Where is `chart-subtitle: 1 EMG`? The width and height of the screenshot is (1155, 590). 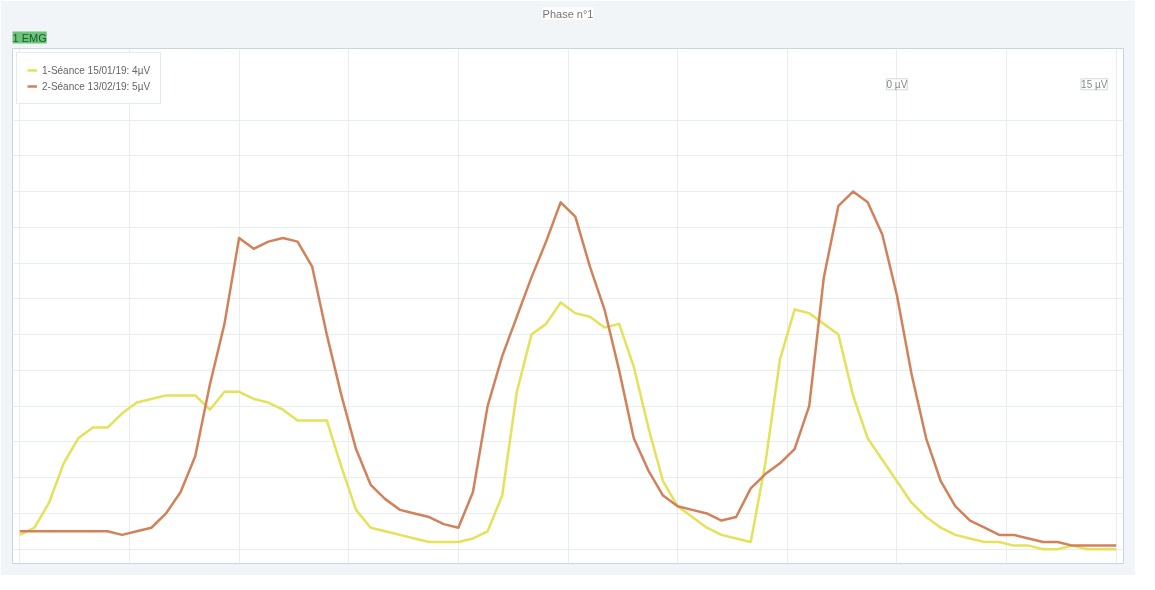 chart-subtitle: 1 EMG is located at coordinates (29, 37).